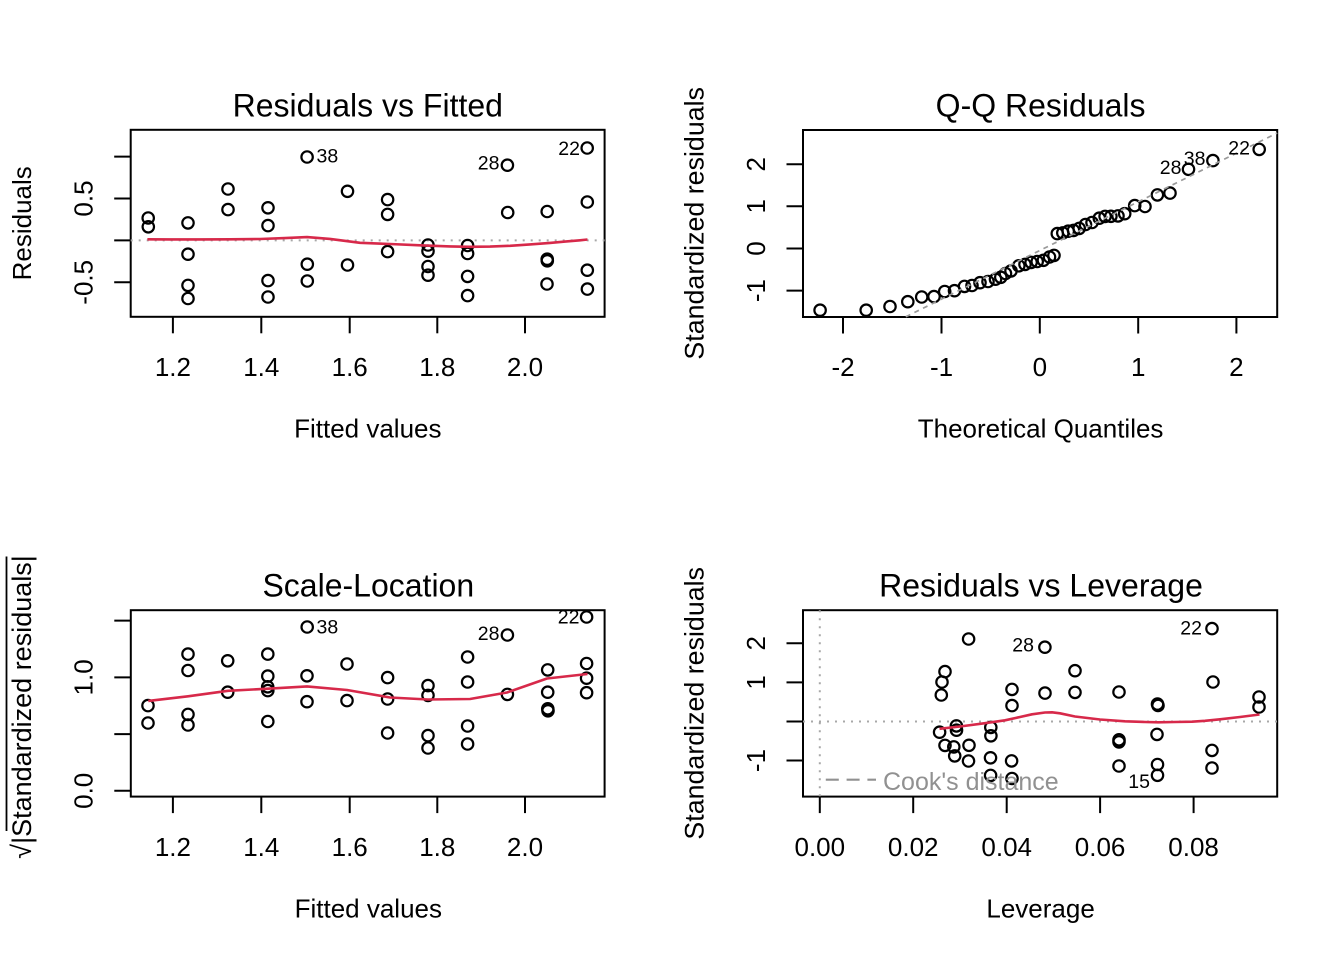  I want to click on svg-text: 0.04, so click(1006, 847).